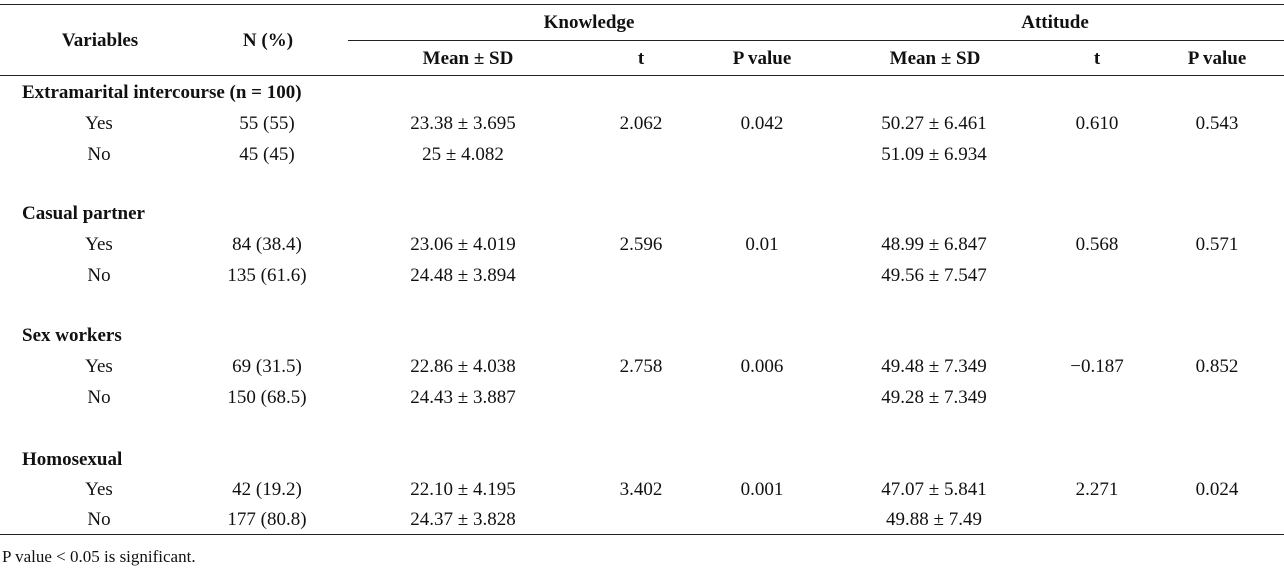 This screenshot has height=570, width=1284. I want to click on header-attitude-p: P value, so click(1217, 58).